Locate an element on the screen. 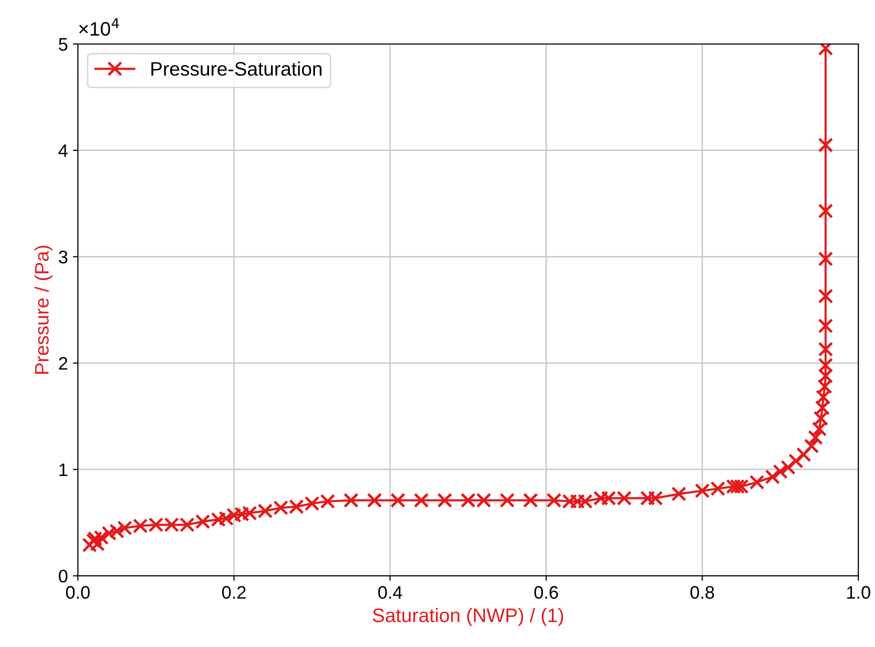 The image size is (875, 647). x-tick-label: 0.2 is located at coordinates (234, 592).